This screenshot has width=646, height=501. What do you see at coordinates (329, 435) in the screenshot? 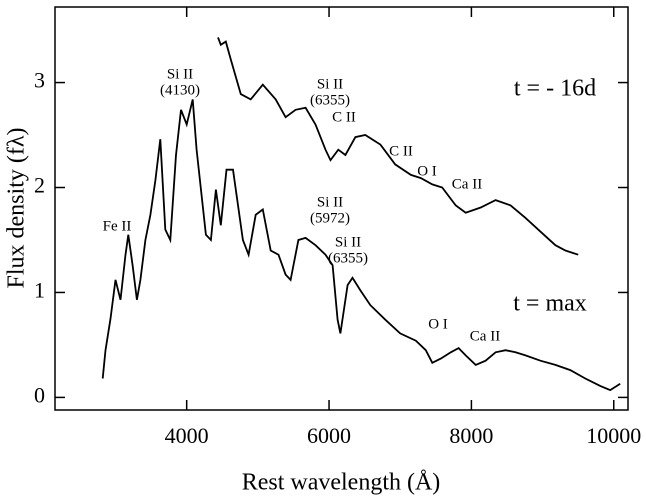
I see `x-tick-label: 6000` at bounding box center [329, 435].